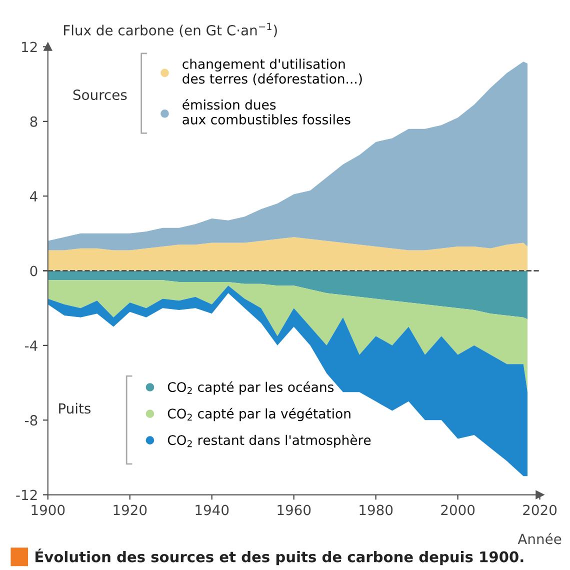  What do you see at coordinates (170, 30) in the screenshot?
I see `y-axis-title: Flux de carbone (en Gt C·an$^{−1}$)` at bounding box center [170, 30].